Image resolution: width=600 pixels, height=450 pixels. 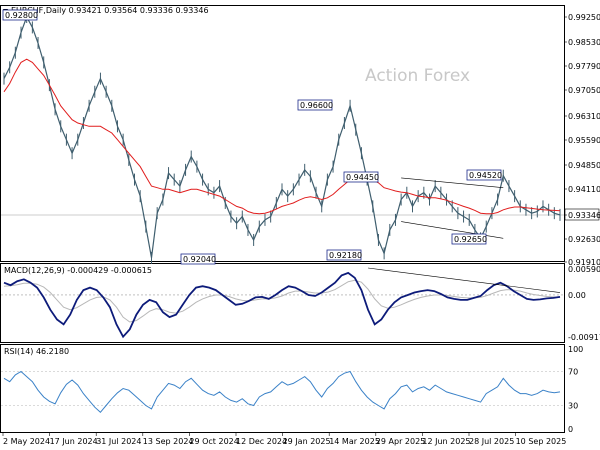 I want to click on x-tick-label: 12 Jun 2025, so click(x=446, y=441).